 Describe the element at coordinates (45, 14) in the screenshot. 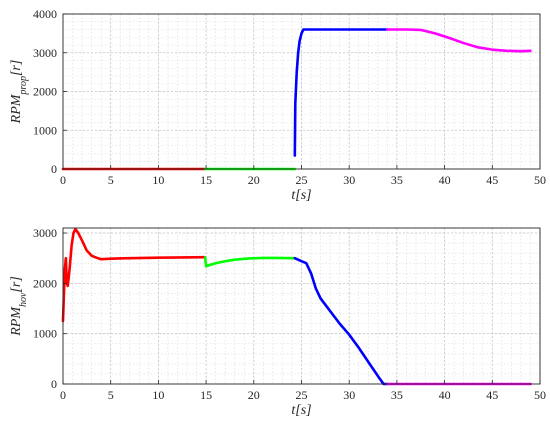

I see `y-tick-label: 4000` at that location.